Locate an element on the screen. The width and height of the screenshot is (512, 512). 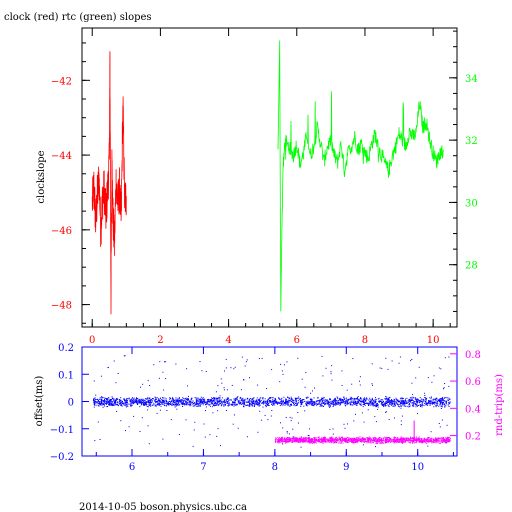
bottom-y-tick-label: 0.1 is located at coordinates (66, 375).